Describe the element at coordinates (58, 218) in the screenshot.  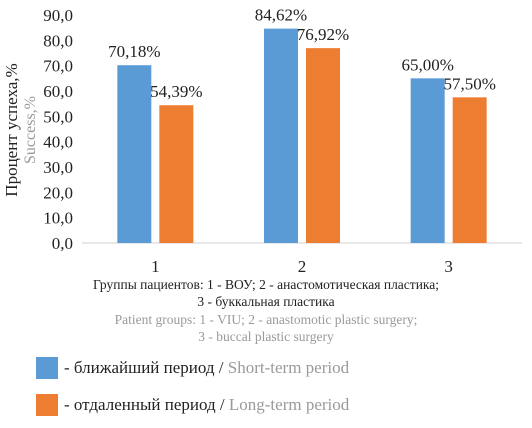
I see `y-tick-label: 10,0` at that location.